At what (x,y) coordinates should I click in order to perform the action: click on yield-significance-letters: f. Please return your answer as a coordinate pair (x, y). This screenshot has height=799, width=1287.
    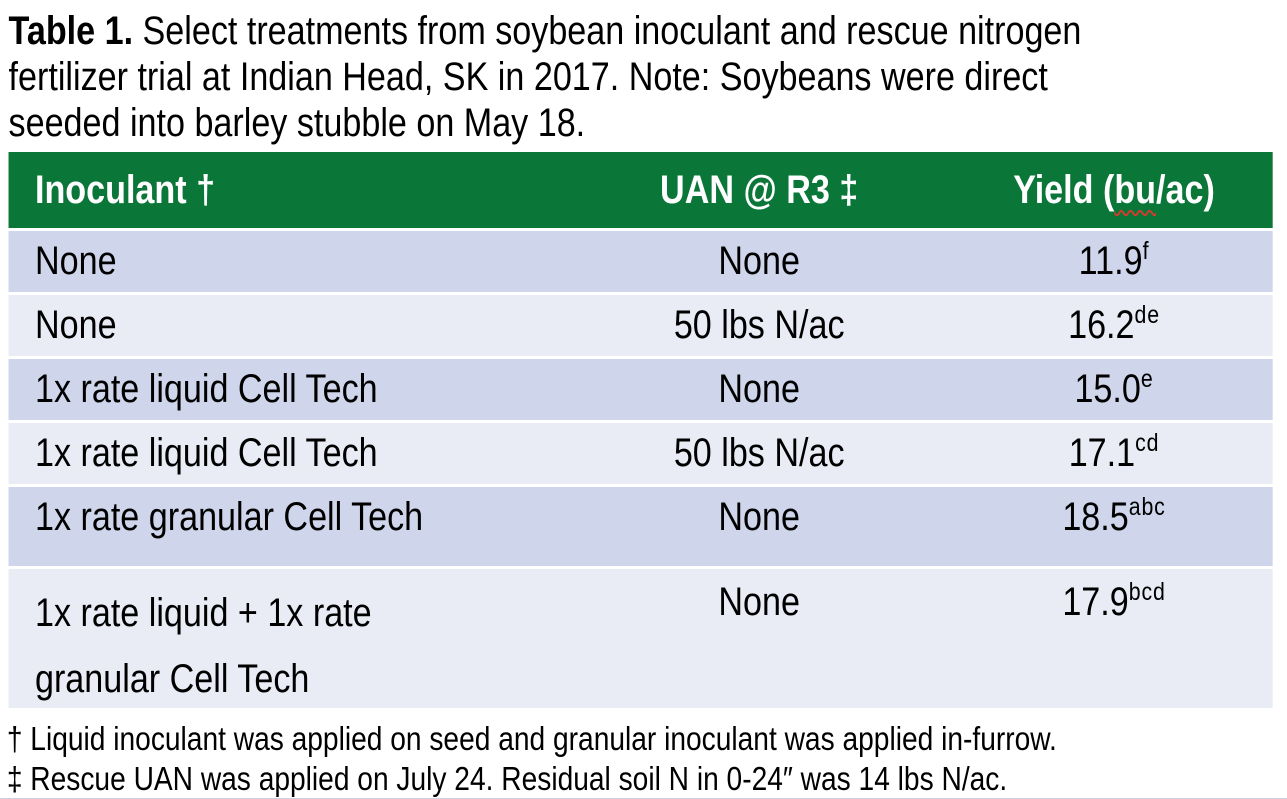
    Looking at the image, I should click on (1146, 251).